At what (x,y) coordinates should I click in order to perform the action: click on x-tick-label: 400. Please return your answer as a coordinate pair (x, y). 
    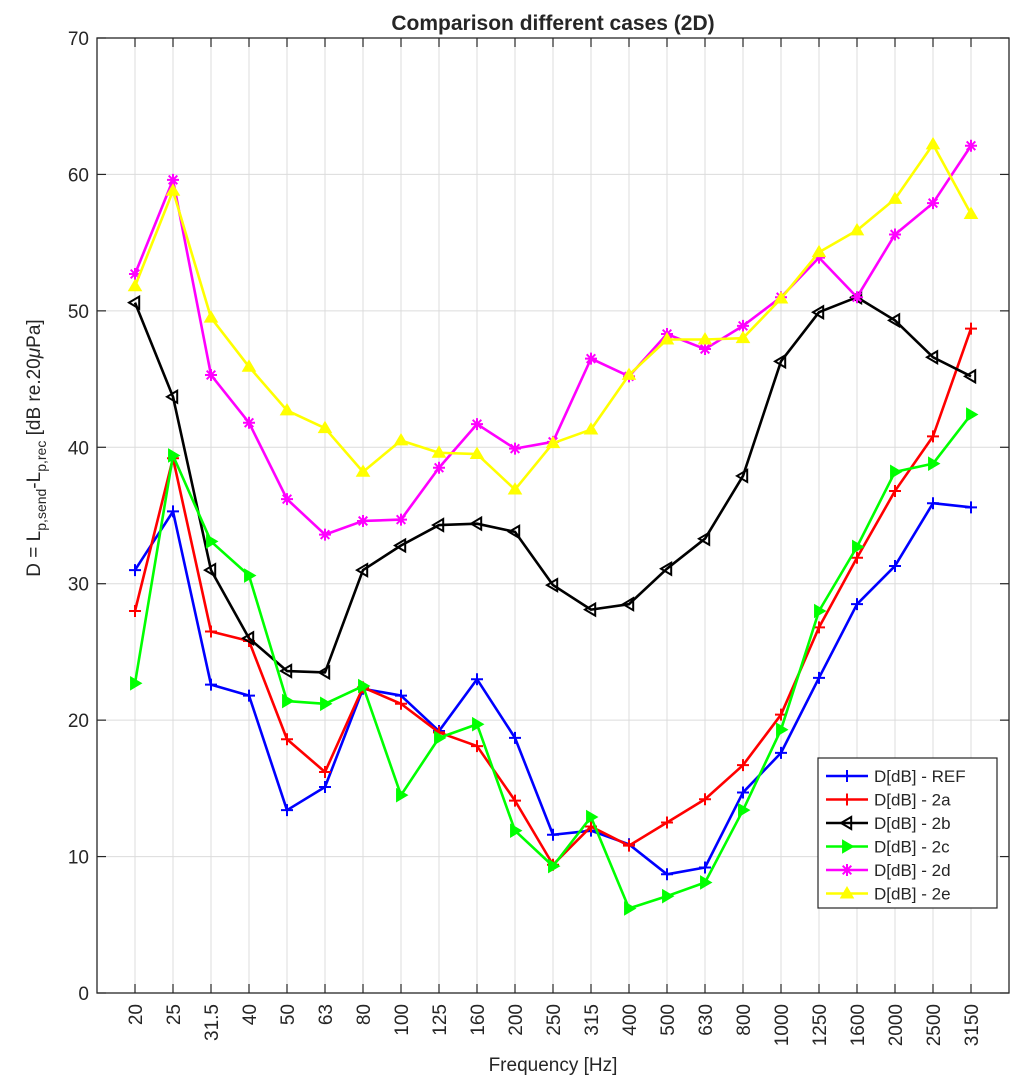
    Looking at the image, I should click on (630, 1020).